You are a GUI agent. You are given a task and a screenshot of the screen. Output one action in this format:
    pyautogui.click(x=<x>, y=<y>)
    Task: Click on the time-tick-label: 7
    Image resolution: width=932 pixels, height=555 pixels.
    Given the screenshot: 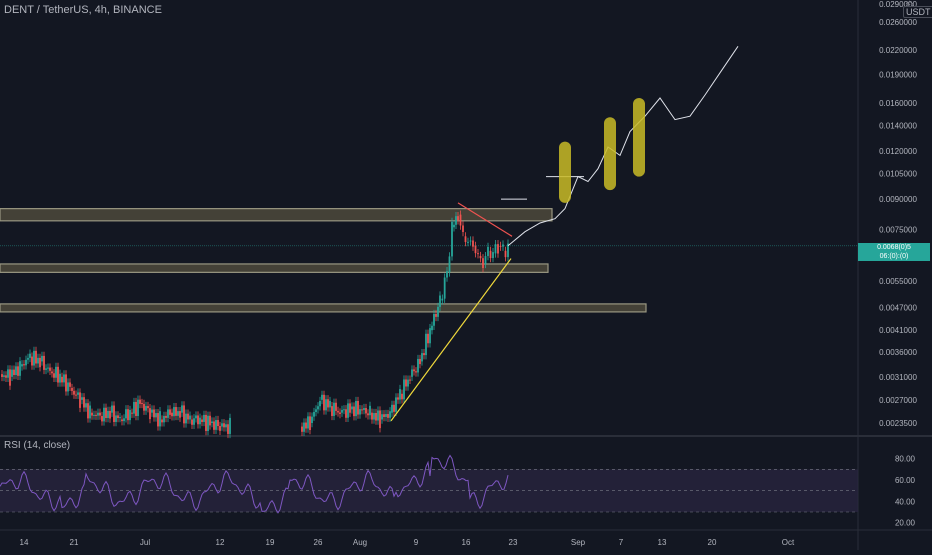 What is the action you would take?
    pyautogui.click(x=621, y=542)
    